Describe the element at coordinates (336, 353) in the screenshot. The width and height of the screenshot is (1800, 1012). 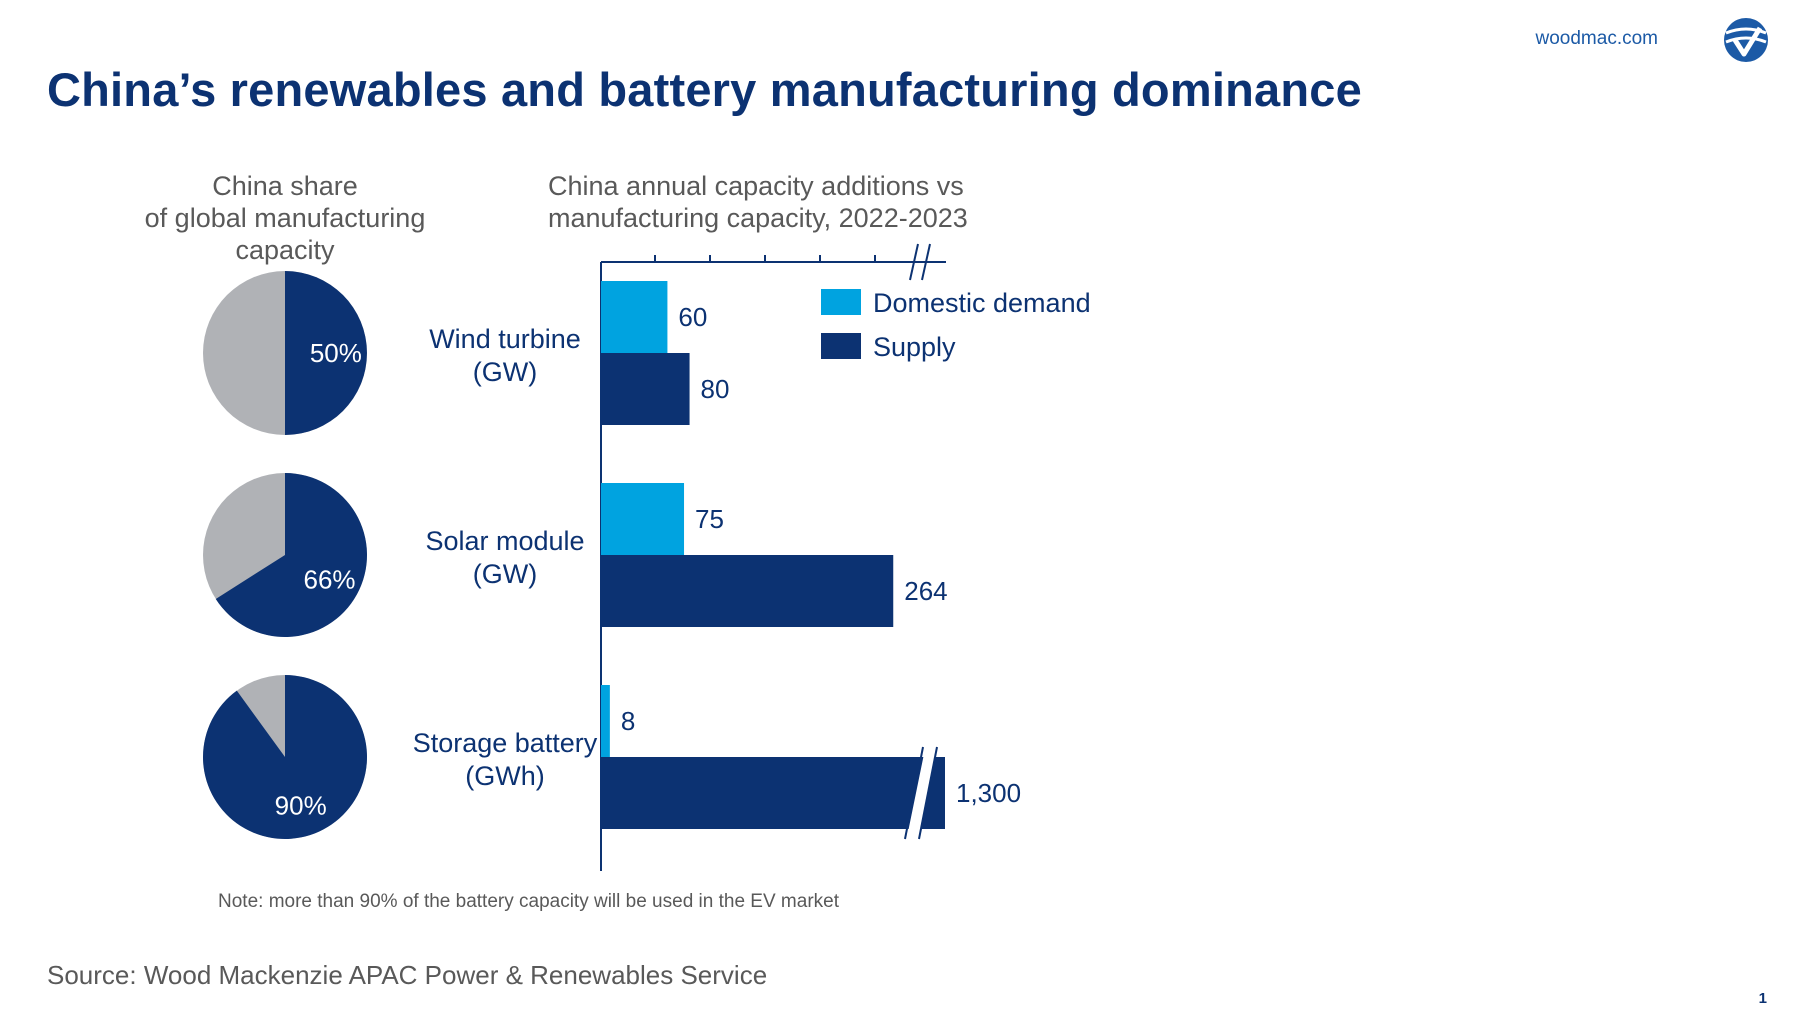
I see `pie-percent-label: 50%` at that location.